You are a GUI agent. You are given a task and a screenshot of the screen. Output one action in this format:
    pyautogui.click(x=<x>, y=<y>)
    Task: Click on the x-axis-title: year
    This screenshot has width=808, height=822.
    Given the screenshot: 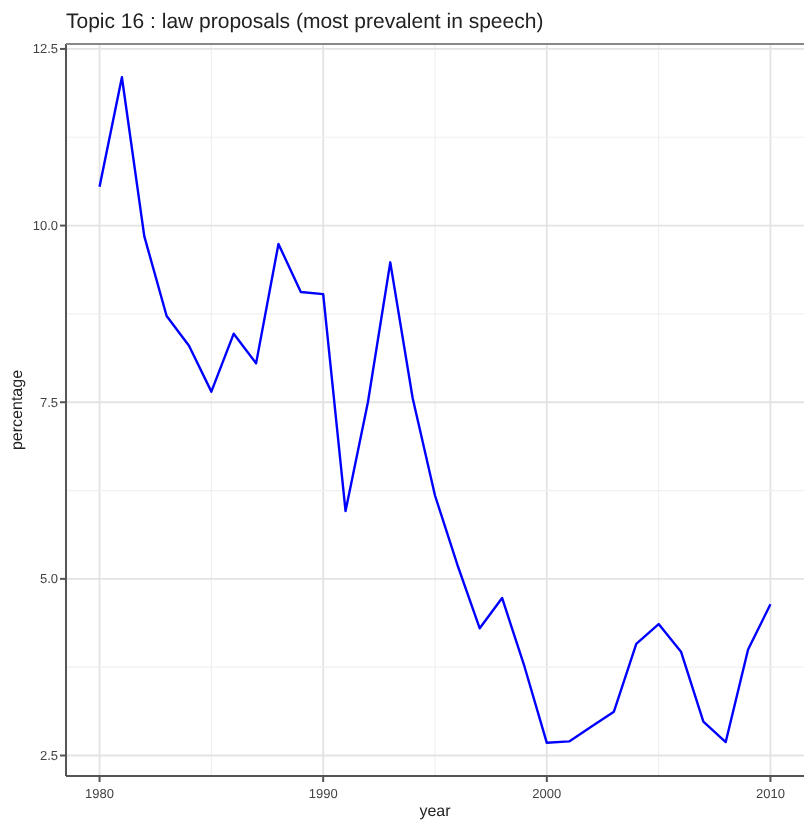 What is the action you would take?
    pyautogui.click(x=435, y=811)
    